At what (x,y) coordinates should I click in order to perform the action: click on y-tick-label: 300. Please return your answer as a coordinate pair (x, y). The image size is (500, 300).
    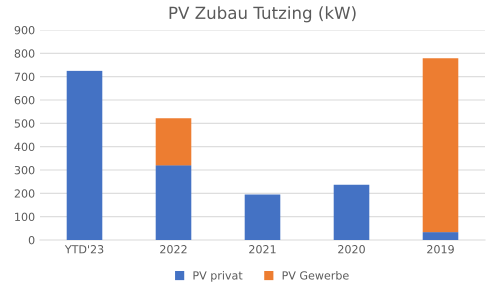
    Looking at the image, I should click on (24, 170).